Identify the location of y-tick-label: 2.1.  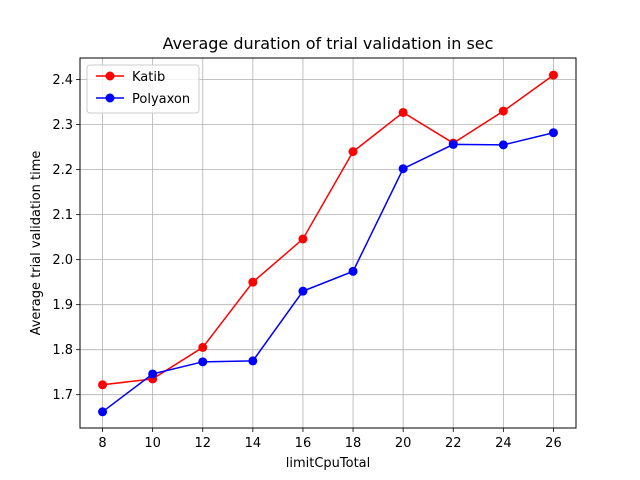
(62, 215).